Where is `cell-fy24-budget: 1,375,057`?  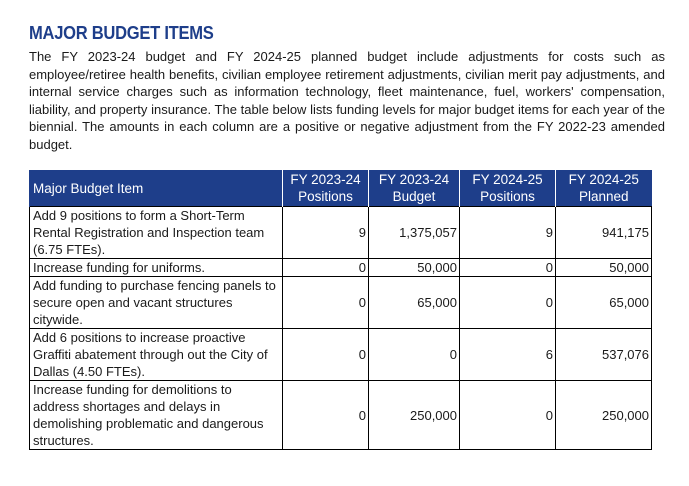 cell-fy24-budget: 1,375,057 is located at coordinates (414, 232).